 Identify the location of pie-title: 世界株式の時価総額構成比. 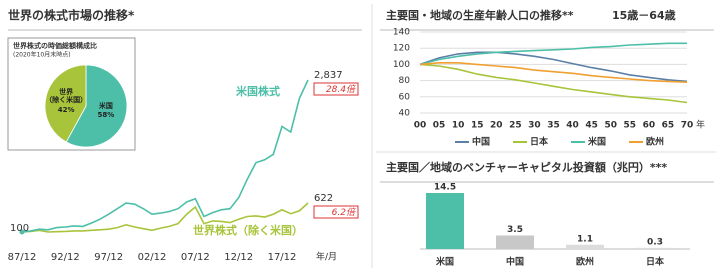
(55, 45).